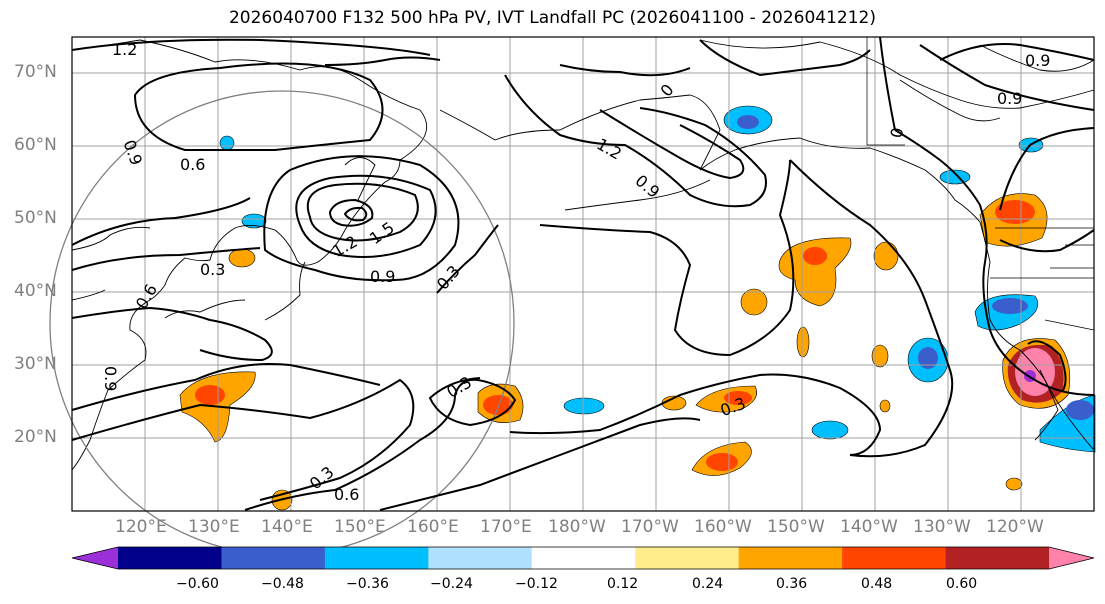 The image size is (1105, 604). What do you see at coordinates (623, 584) in the screenshot?
I see `colorbar-tick-label: 0.12` at bounding box center [623, 584].